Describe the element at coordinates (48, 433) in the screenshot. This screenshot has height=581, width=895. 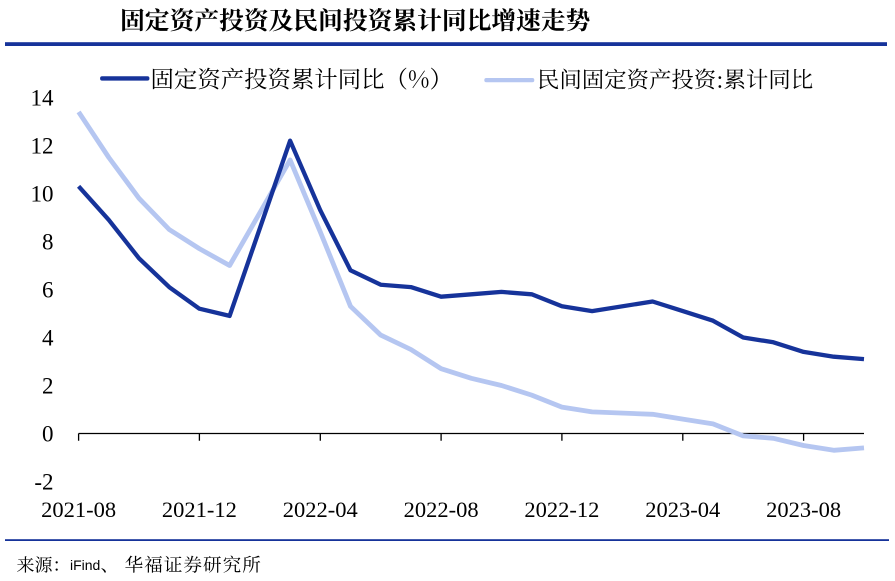
I see `svg-text: 0` at that location.